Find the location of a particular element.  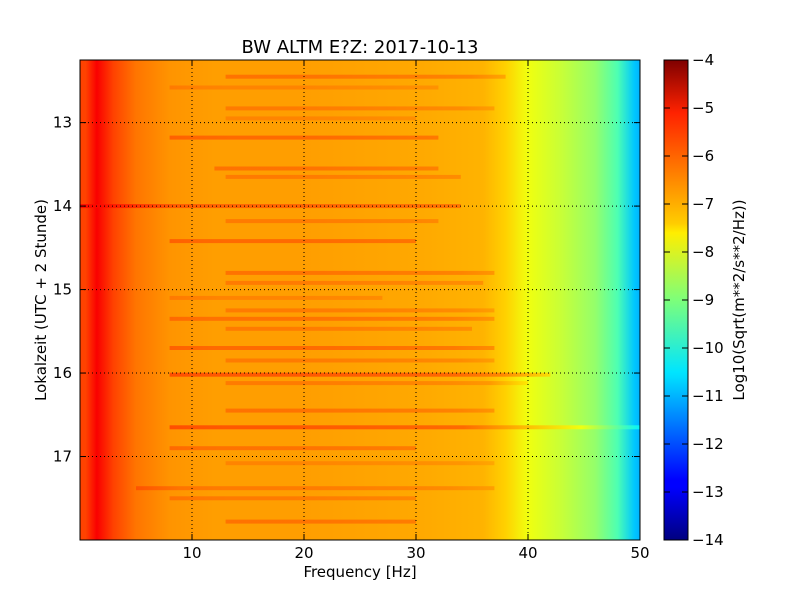

colorbar-ticks: −4 −5 −6 −7 −8 −9 −10 −11 −12 −13 −14 is located at coordinates (694, 300).